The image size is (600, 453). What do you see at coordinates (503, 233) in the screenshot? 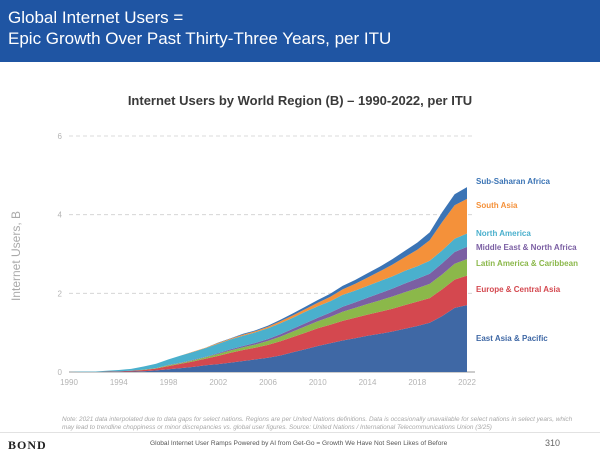
I see `series-label-north-america: North America` at bounding box center [503, 233].